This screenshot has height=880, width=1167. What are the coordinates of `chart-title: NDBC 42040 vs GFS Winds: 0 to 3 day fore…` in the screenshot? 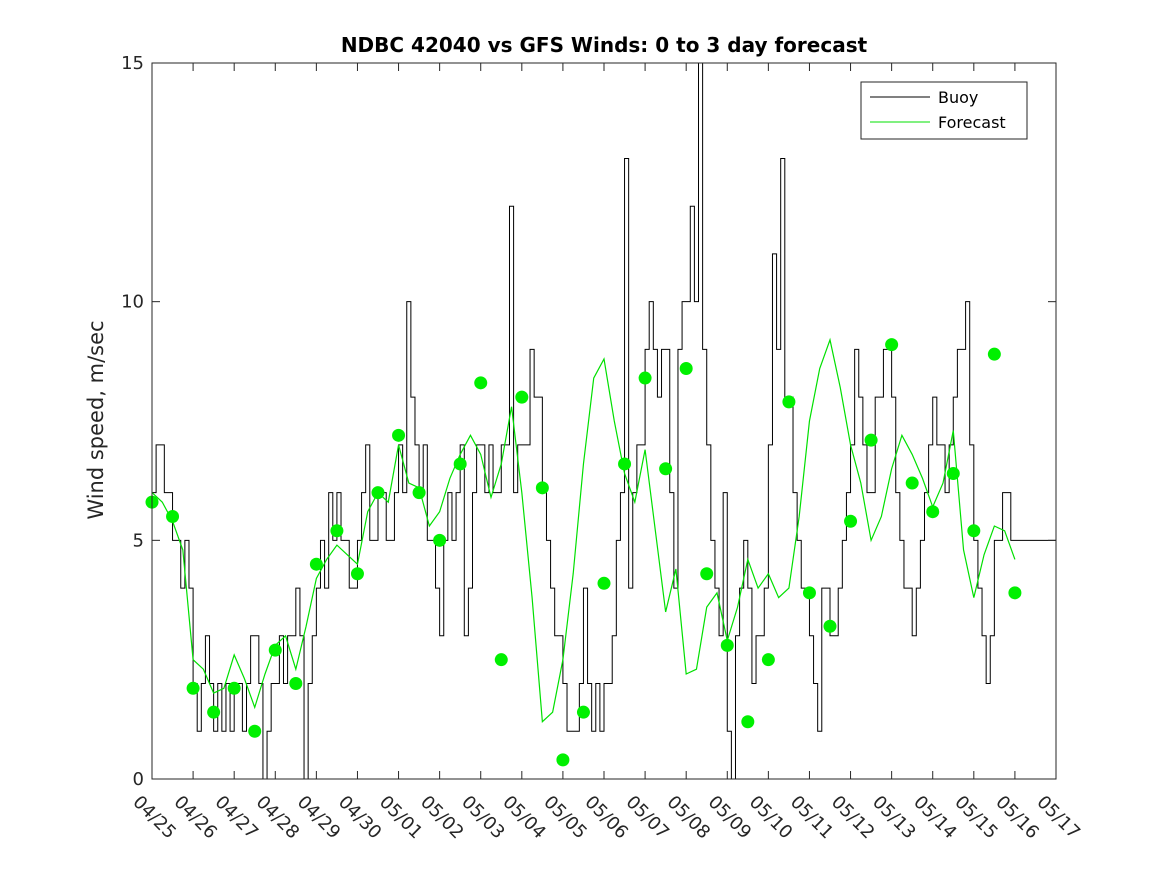 It's located at (604, 45).